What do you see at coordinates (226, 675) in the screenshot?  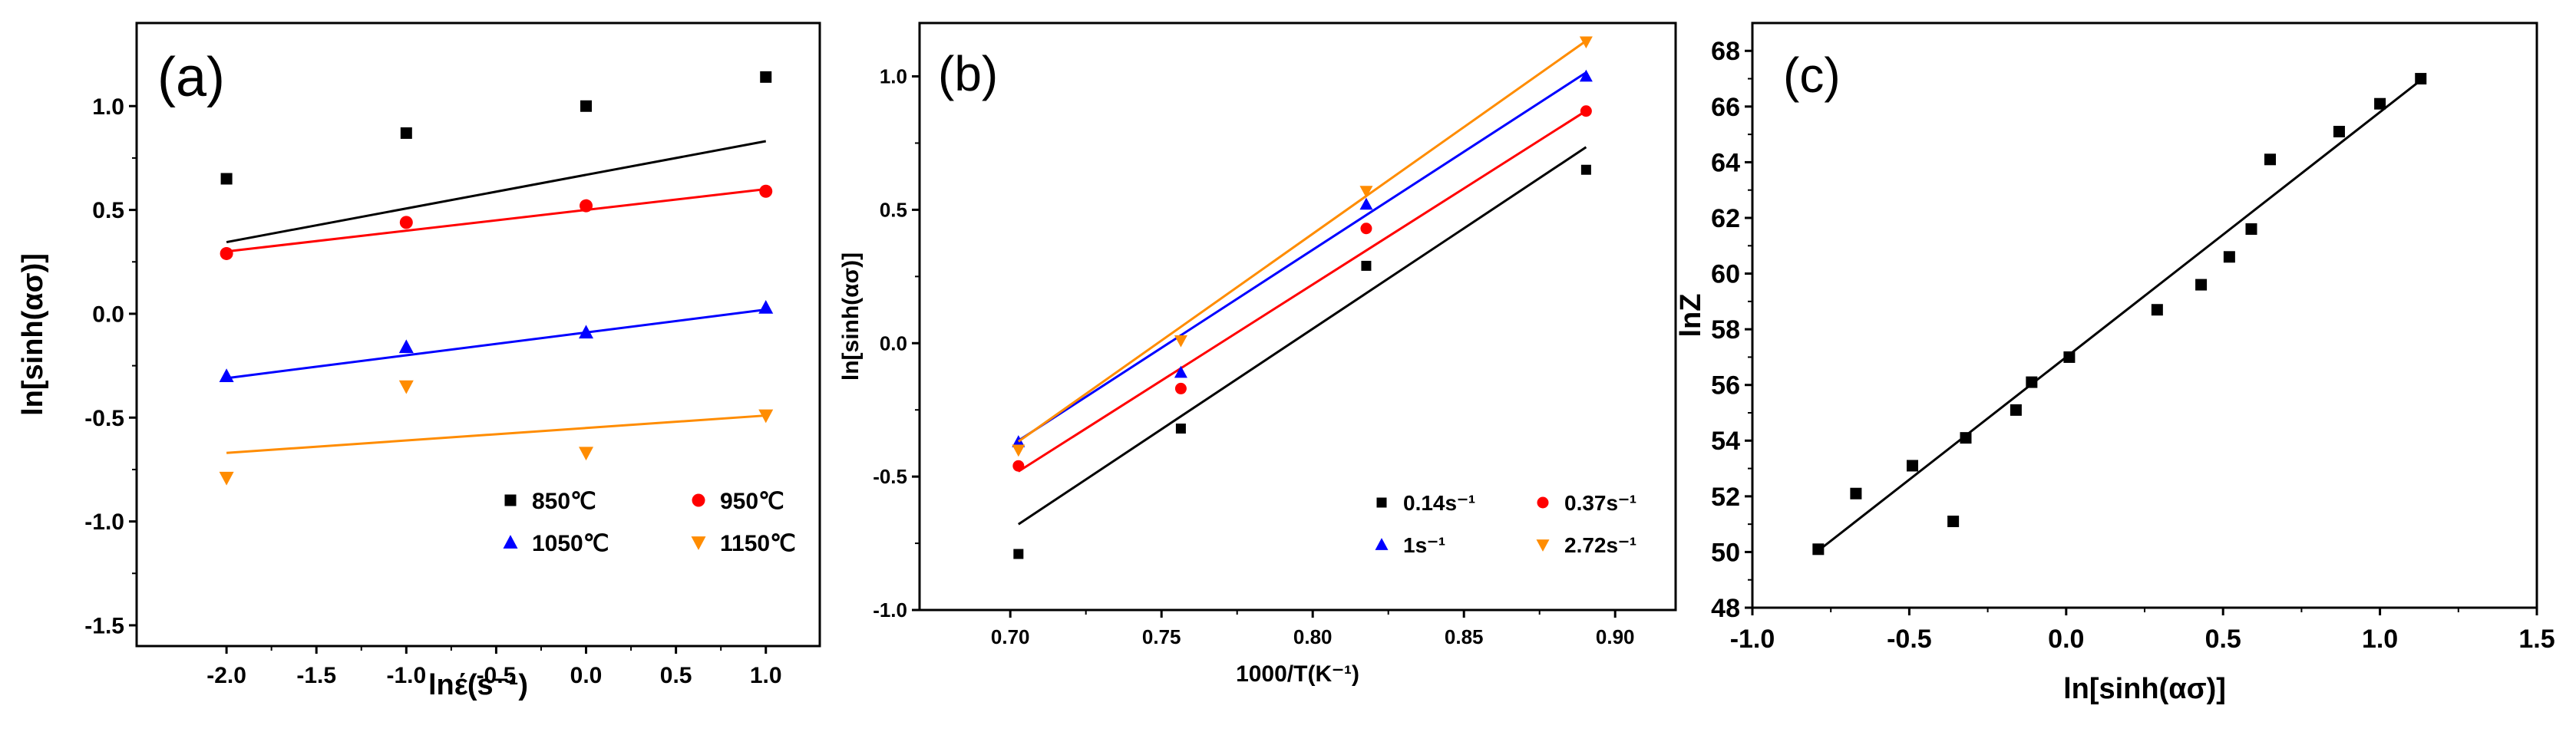 I see `x-tick-label: -2.0` at bounding box center [226, 675].